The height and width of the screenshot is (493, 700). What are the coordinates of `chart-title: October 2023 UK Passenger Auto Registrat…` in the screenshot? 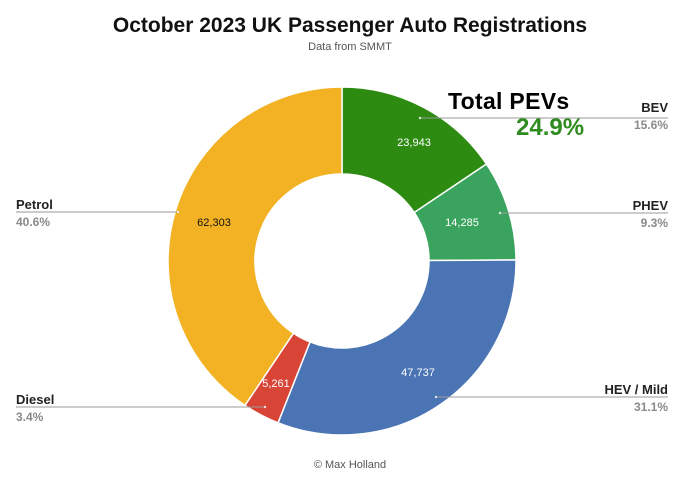 It's located at (350, 25).